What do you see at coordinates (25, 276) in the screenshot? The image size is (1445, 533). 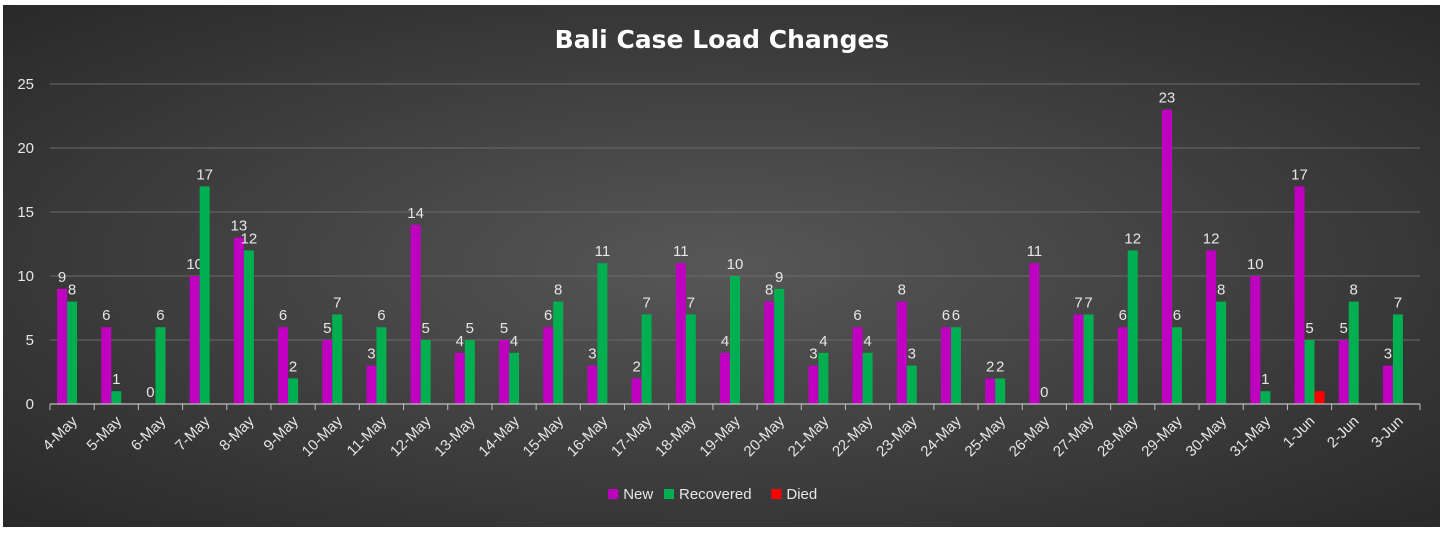 I see `y-tick-label: 10` at bounding box center [25, 276].